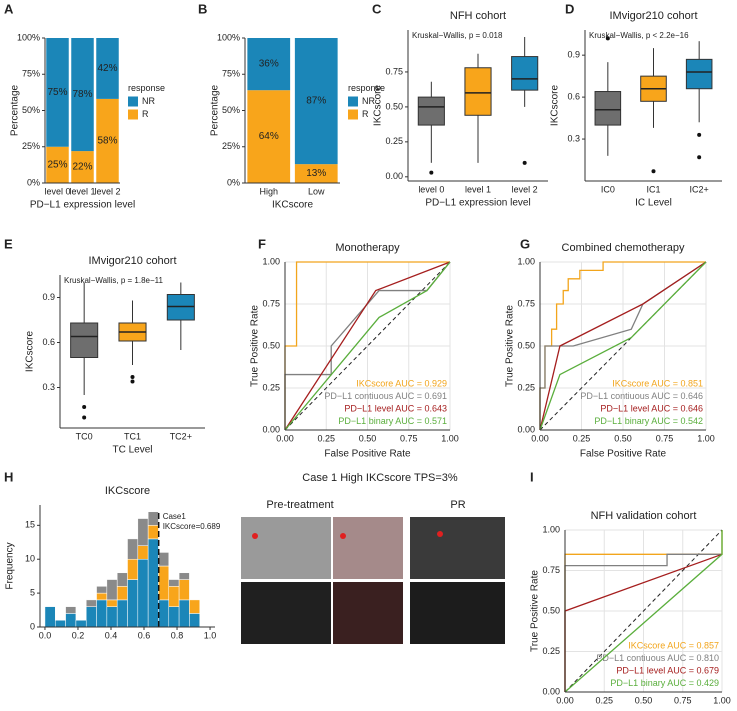 This screenshot has height=711, width=737. Describe the element at coordinates (573, 138) in the screenshot. I see `y-tick-label: 0.3` at that location.